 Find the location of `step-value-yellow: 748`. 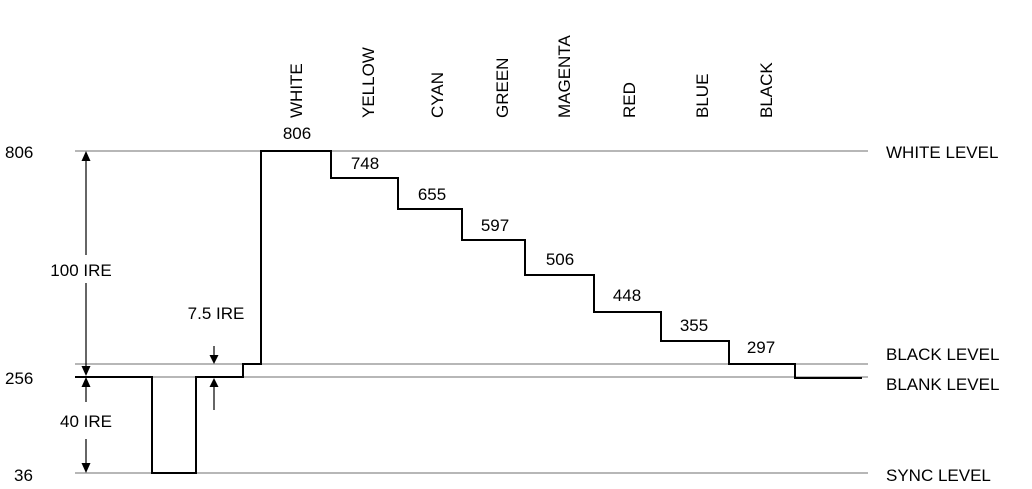

step-value-yellow: 748 is located at coordinates (365, 163).